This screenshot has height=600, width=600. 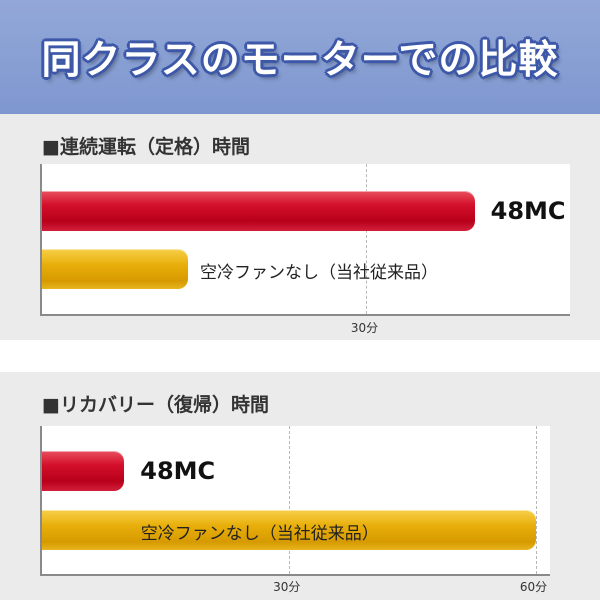 What do you see at coordinates (146, 147) in the screenshot?
I see `continuous-run-title: ■連続運転（定格）時間` at bounding box center [146, 147].